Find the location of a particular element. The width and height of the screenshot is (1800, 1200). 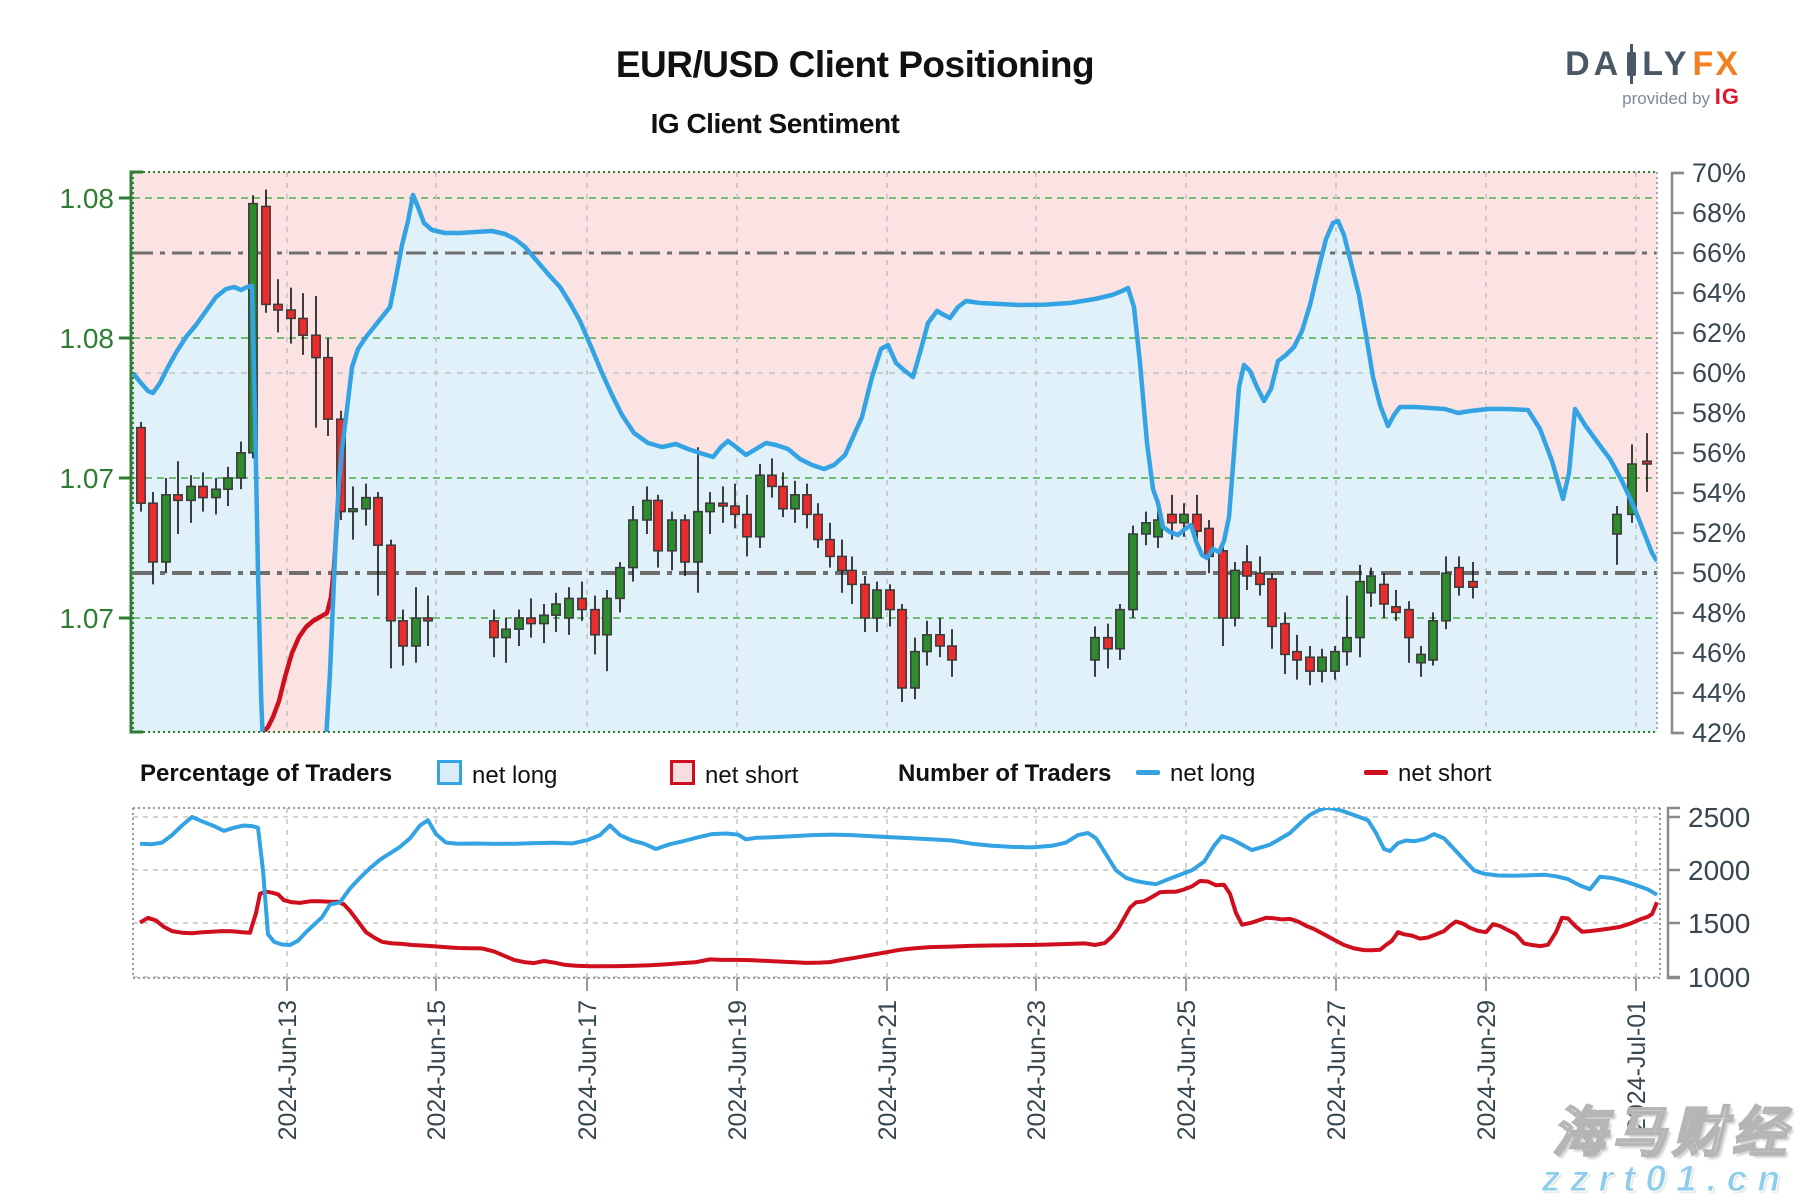

logo-text-fx: FX is located at coordinates (1716, 63).